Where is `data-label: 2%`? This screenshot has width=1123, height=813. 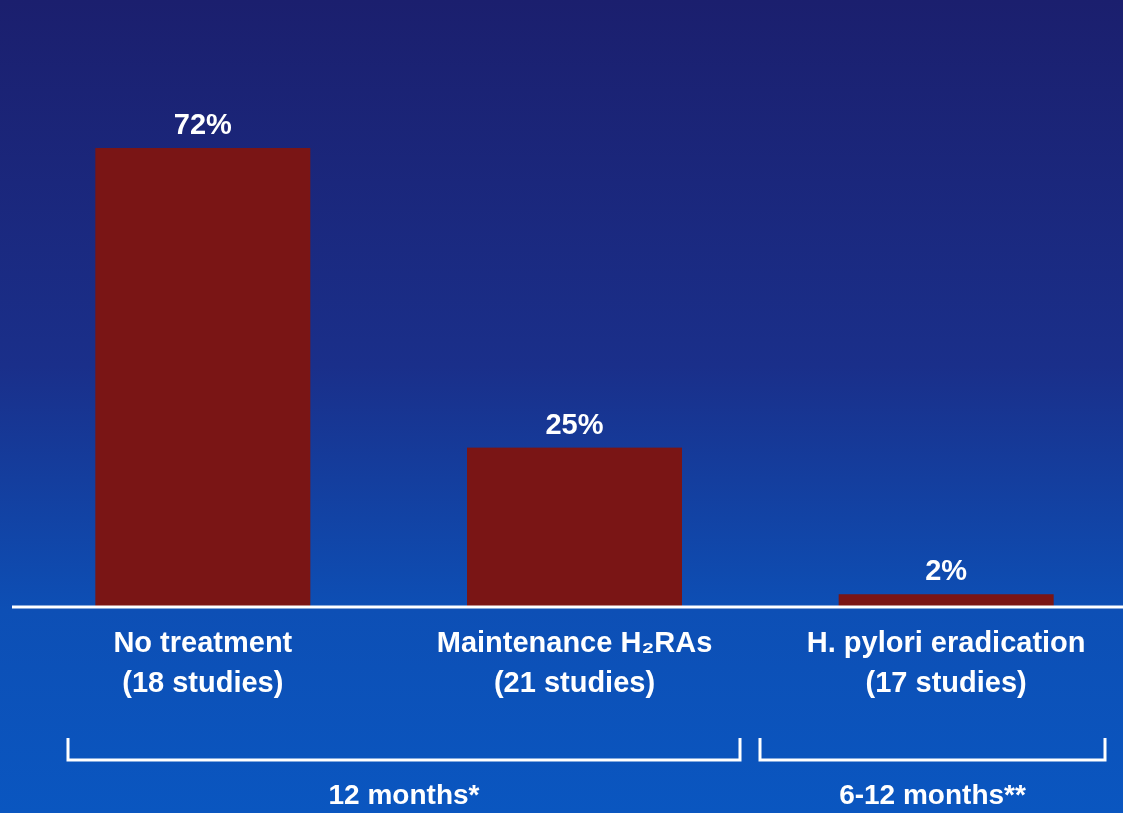
data-label: 2% is located at coordinates (946, 570).